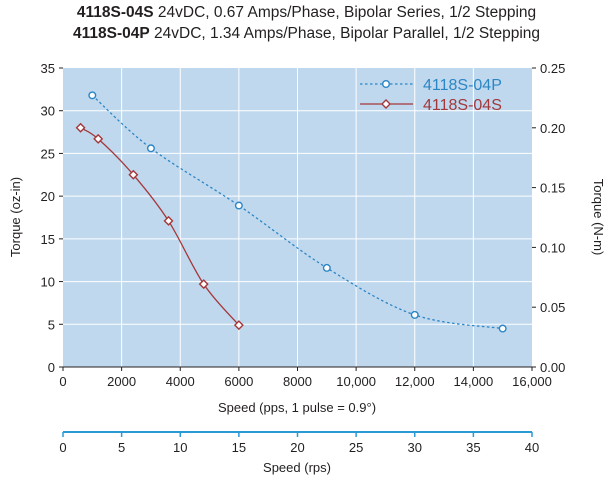  What do you see at coordinates (115, 12) in the screenshot?
I see `title-model-s: 4118S-04S` at bounding box center [115, 12].